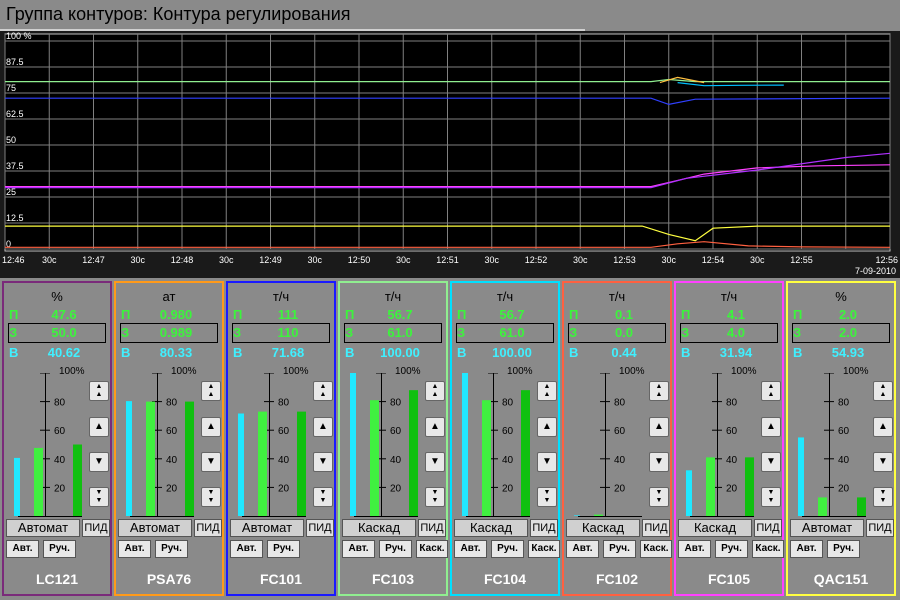 Image resolution: width=900 pixels, height=600 pixels. What do you see at coordinates (272, 445) in the screenshot?
I see `bar-gauge: 80 60 40 20` at bounding box center [272, 445].